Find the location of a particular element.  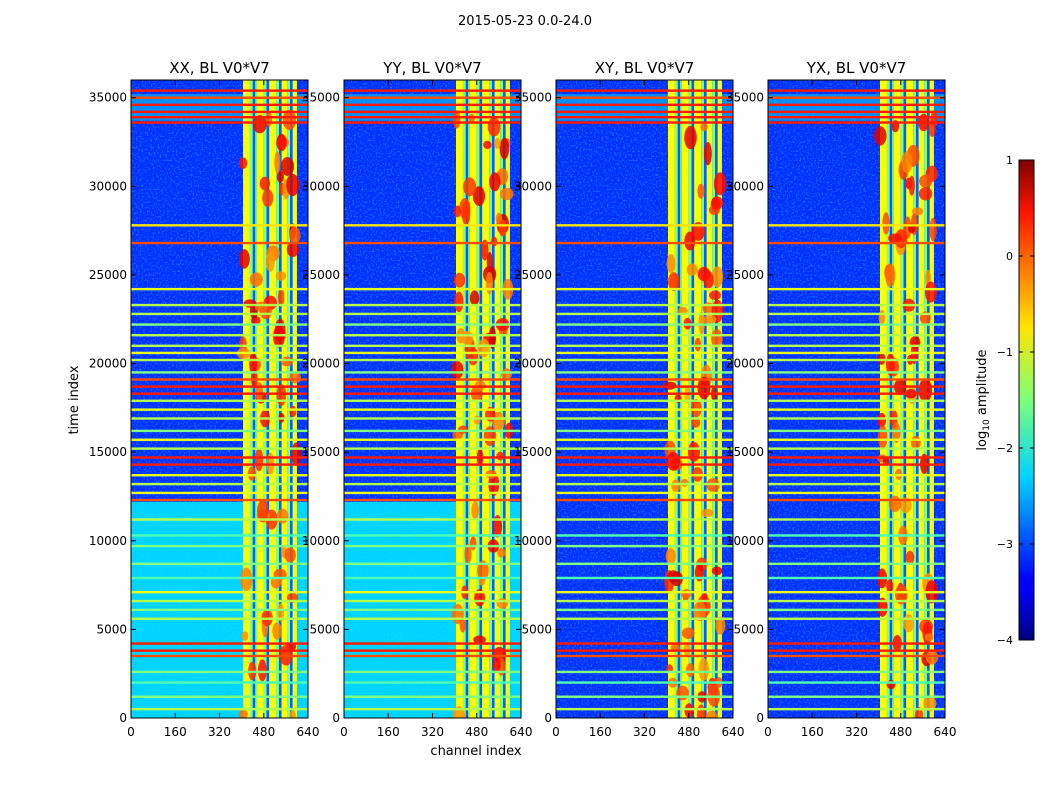

panel-title: XX, BL V0*V7 is located at coordinates (219, 68).